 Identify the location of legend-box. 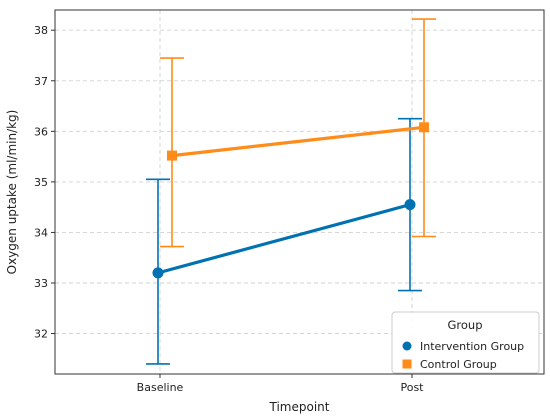
(465, 342).